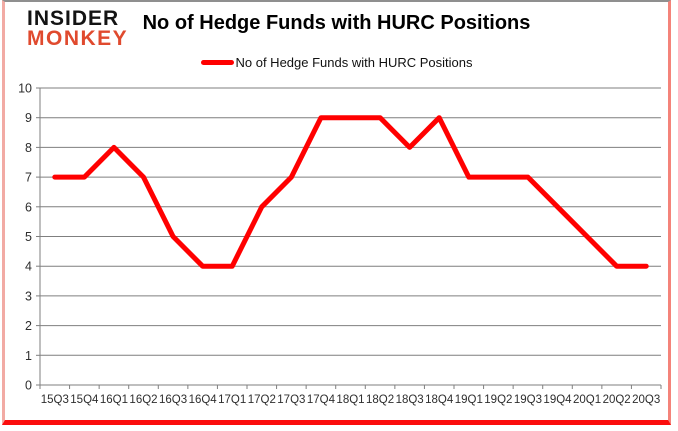 The image size is (678, 431). I want to click on insider-monkey-logo: INSIDER MONKEY, so click(78, 28).